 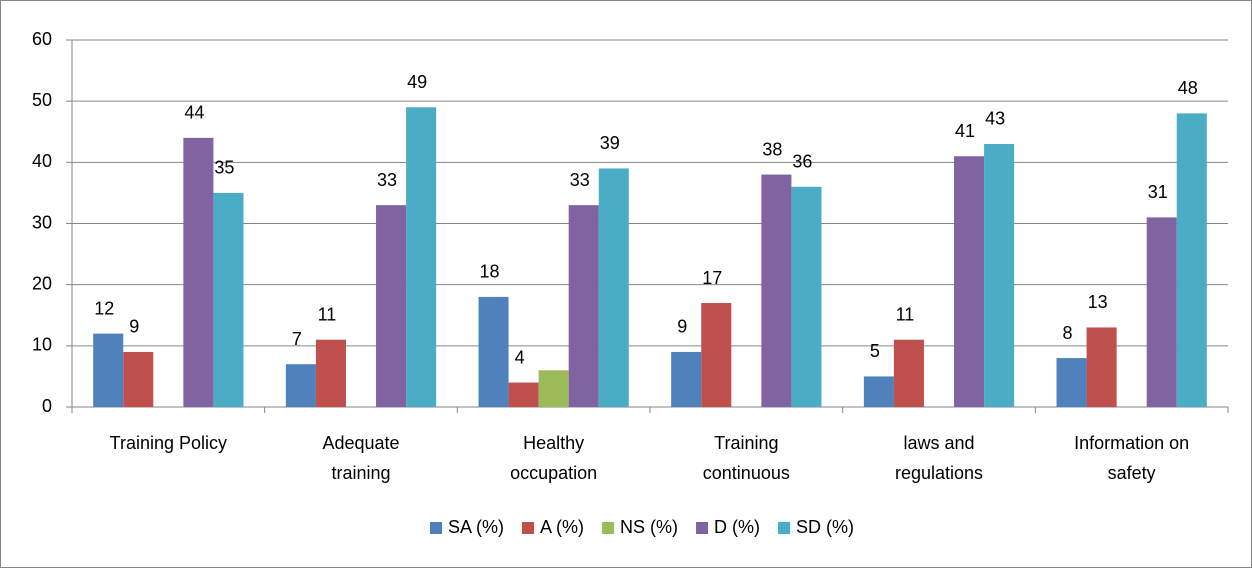 What do you see at coordinates (520, 357) in the screenshot?
I see `data-label: 4` at bounding box center [520, 357].